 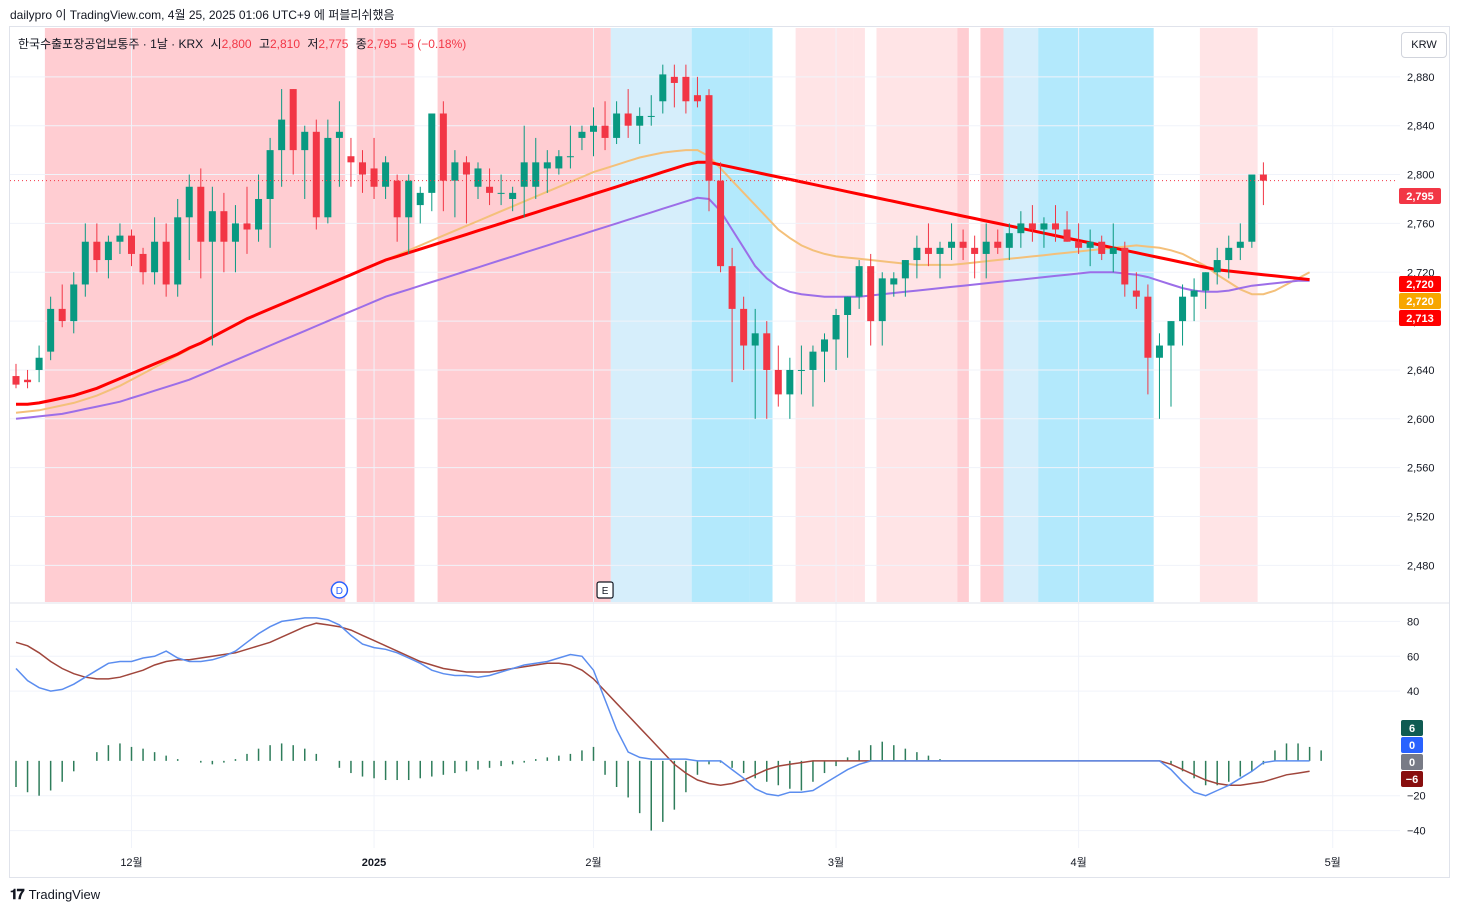 I want to click on osc-tick-label: 80, so click(x=1413, y=622).